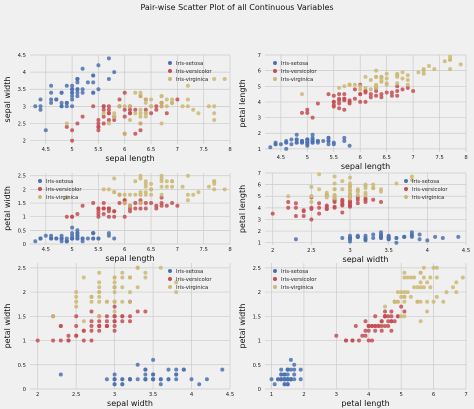 The height and width of the screenshot is (409, 474). I want to click on y-tick-label: 1.5, so click(22, 317).